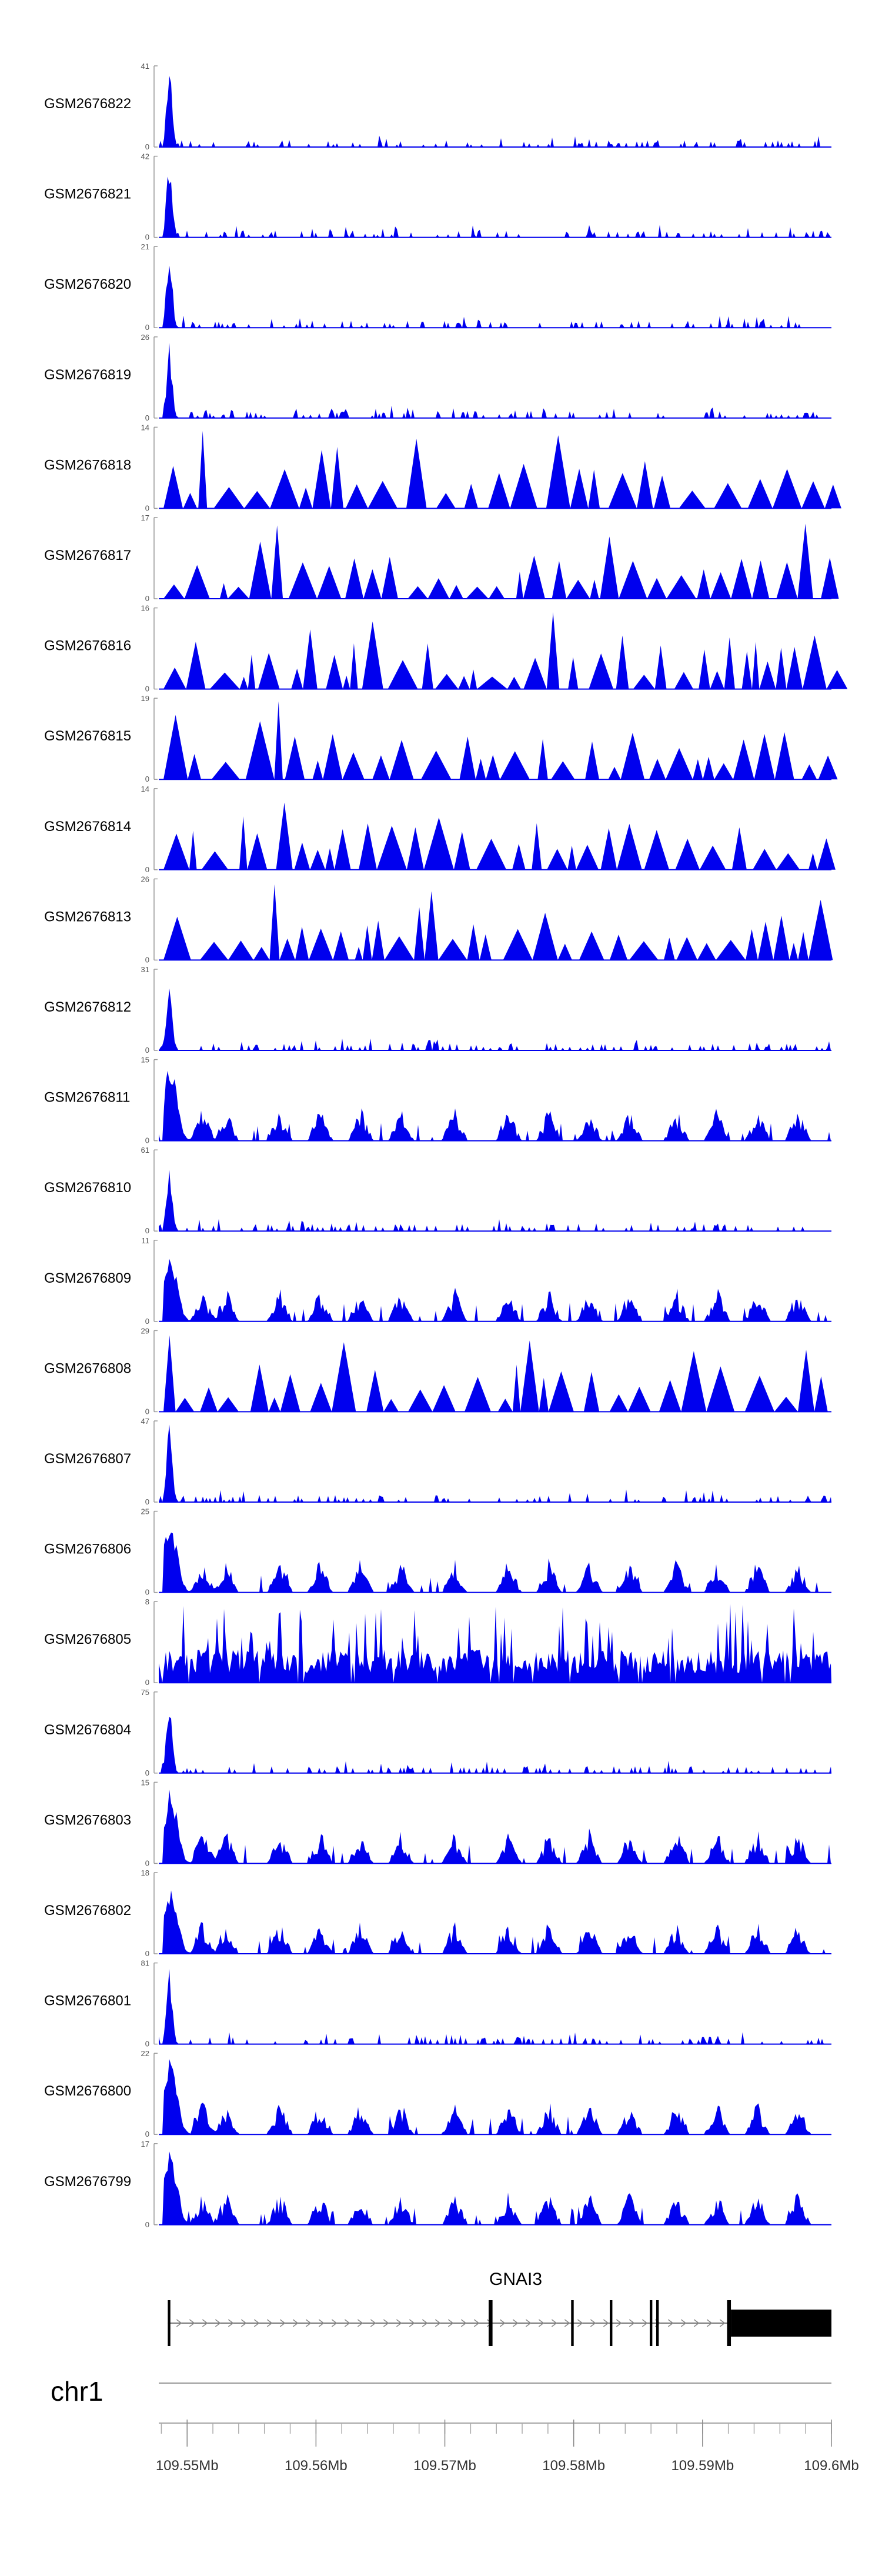 The image size is (882, 2576). I want to click on track-label: GSM2676803, so click(87, 1820).